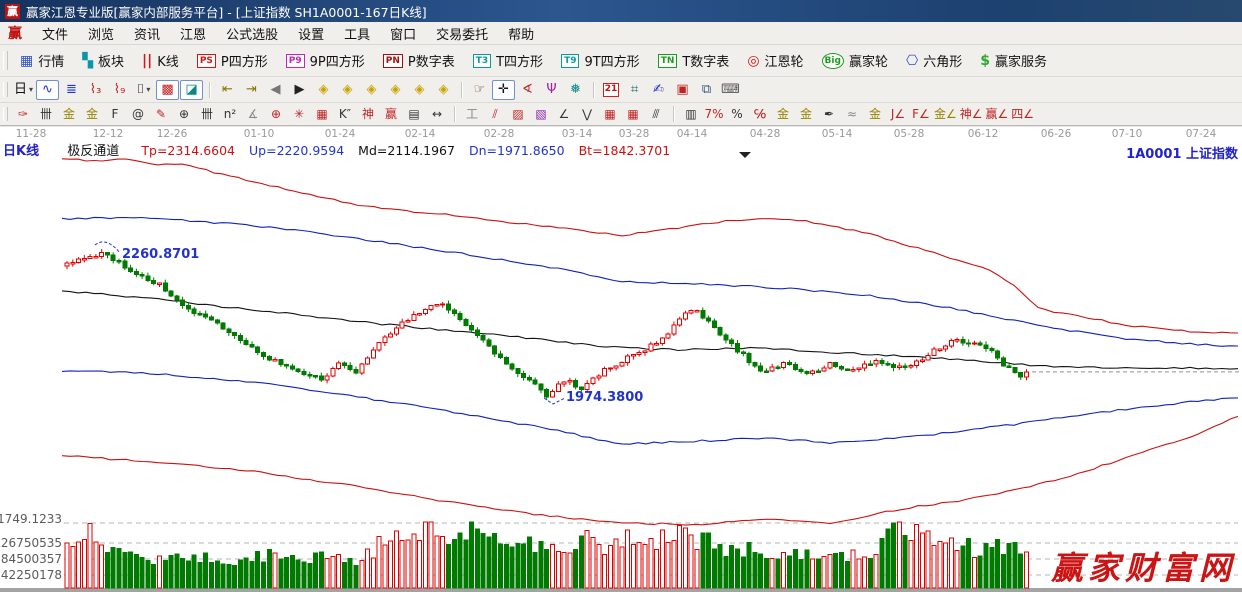 Image resolution: width=1242 pixels, height=592 pixels. What do you see at coordinates (564, 113) in the screenshot?
I see `trend-angle-icon: ∠` at bounding box center [564, 113].